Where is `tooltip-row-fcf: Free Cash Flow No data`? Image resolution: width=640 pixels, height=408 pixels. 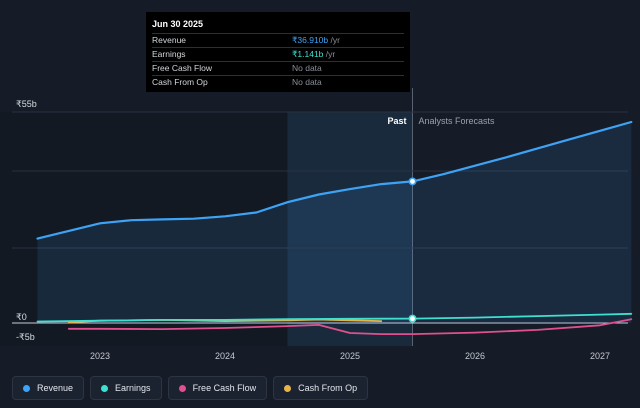
tooltip-row-fcf: Free Cash Flow No data is located at coordinates (278, 68).